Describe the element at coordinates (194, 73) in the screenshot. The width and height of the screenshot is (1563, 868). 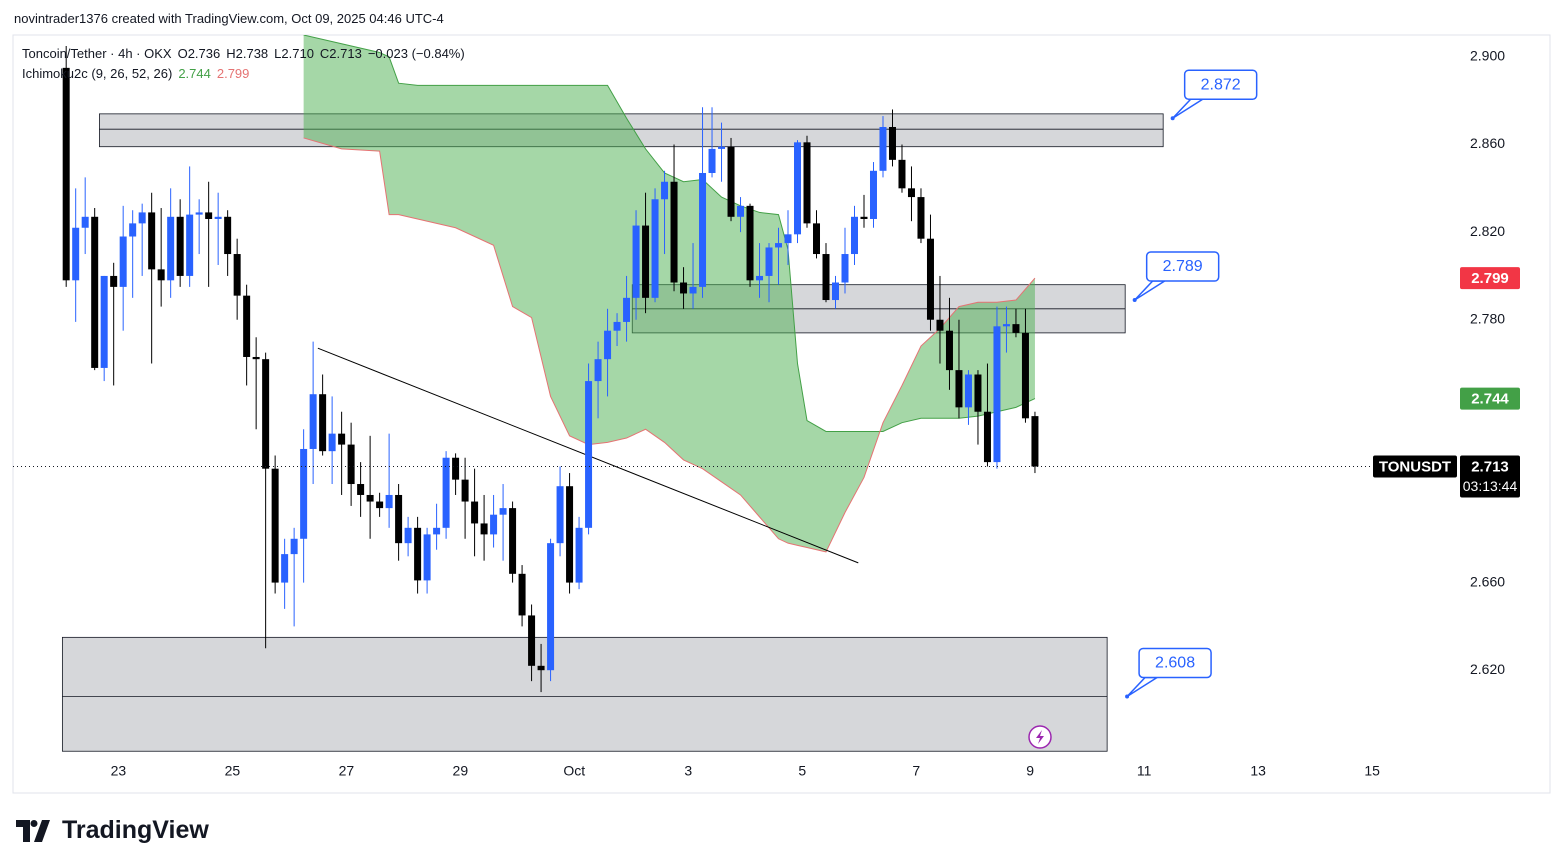
I see `span-a-value: 2.744` at that location.